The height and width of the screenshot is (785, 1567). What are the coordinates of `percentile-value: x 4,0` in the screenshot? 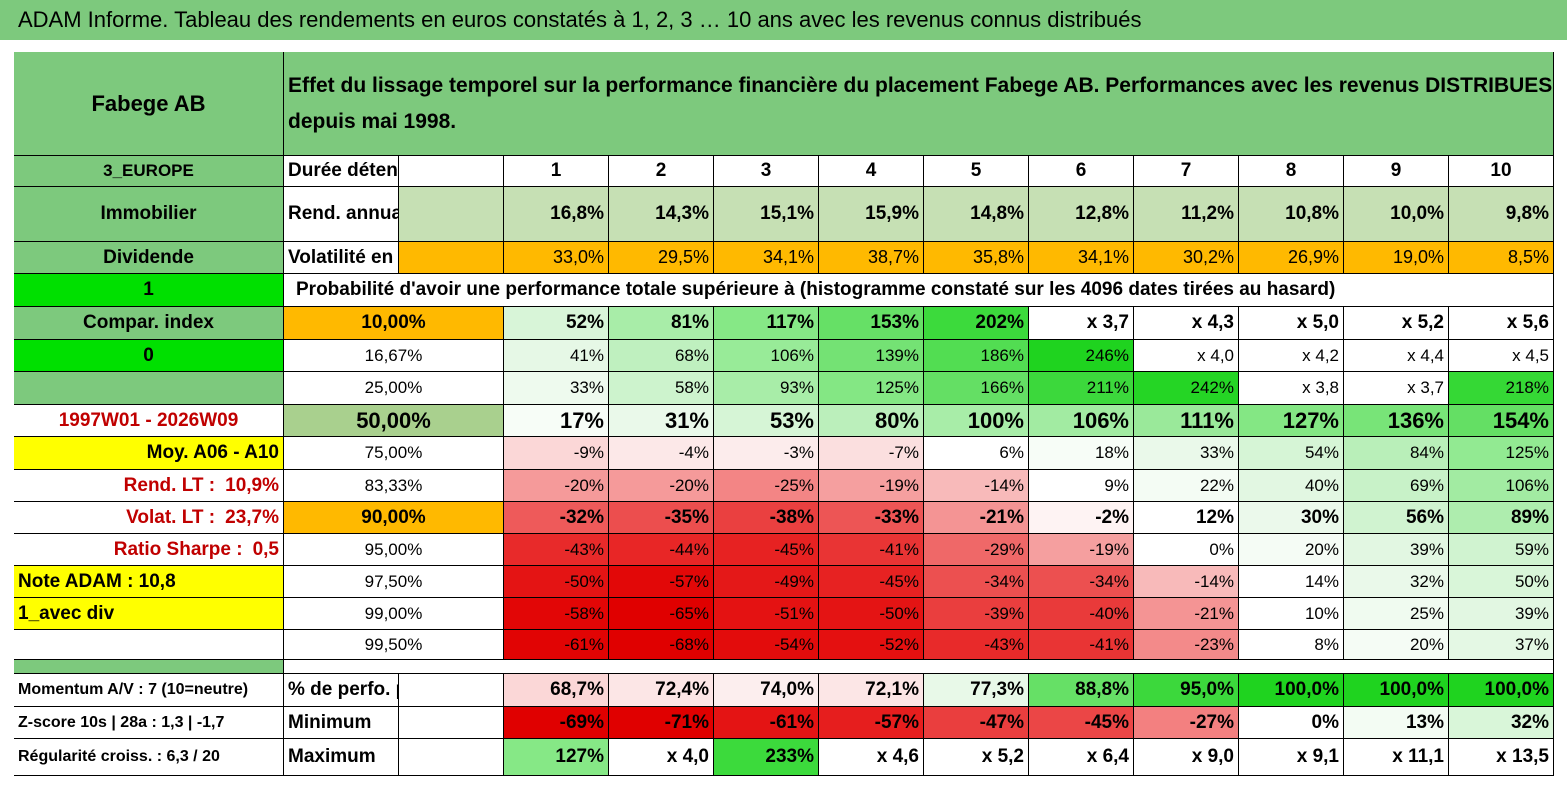 It's located at (1186, 356).